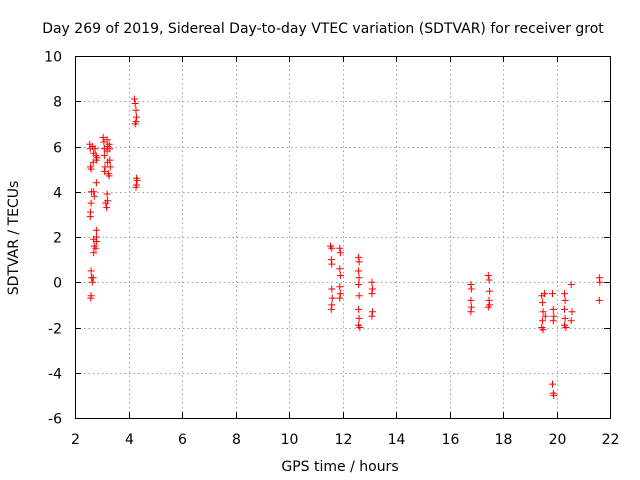 The height and width of the screenshot is (480, 640). I want to click on y-tick-label: 2, so click(57, 239).